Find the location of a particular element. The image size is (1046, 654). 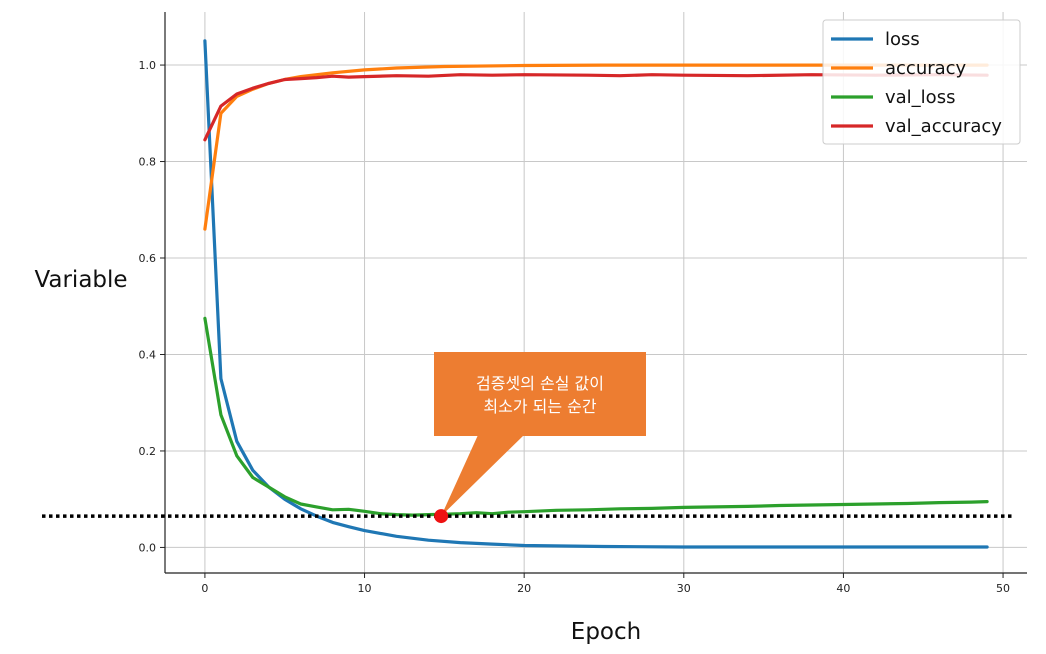

callout-text-line-2: 최소가 되는 순간 is located at coordinates (539, 406).